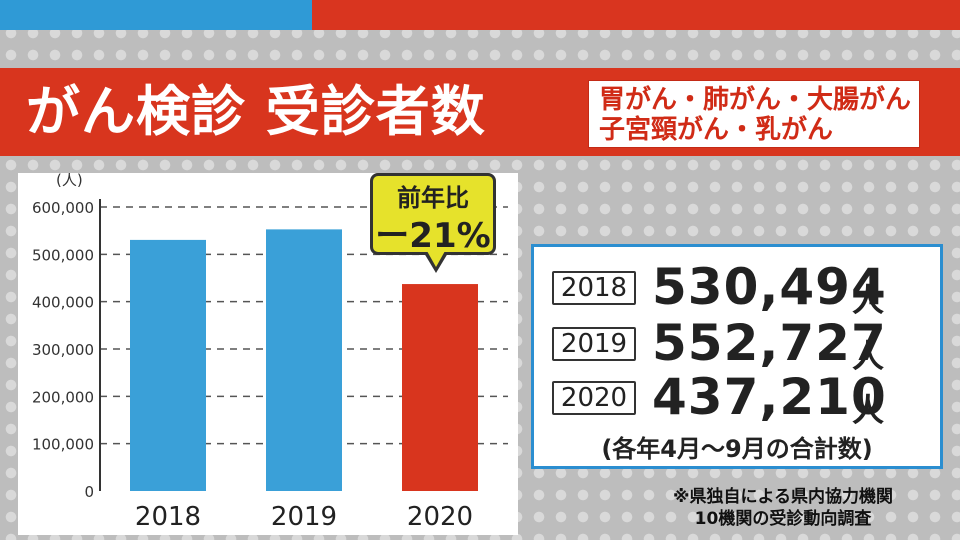 Image resolution: width=960 pixels, height=540 pixels. I want to click on y-tick-label: 100,000, so click(63, 445).